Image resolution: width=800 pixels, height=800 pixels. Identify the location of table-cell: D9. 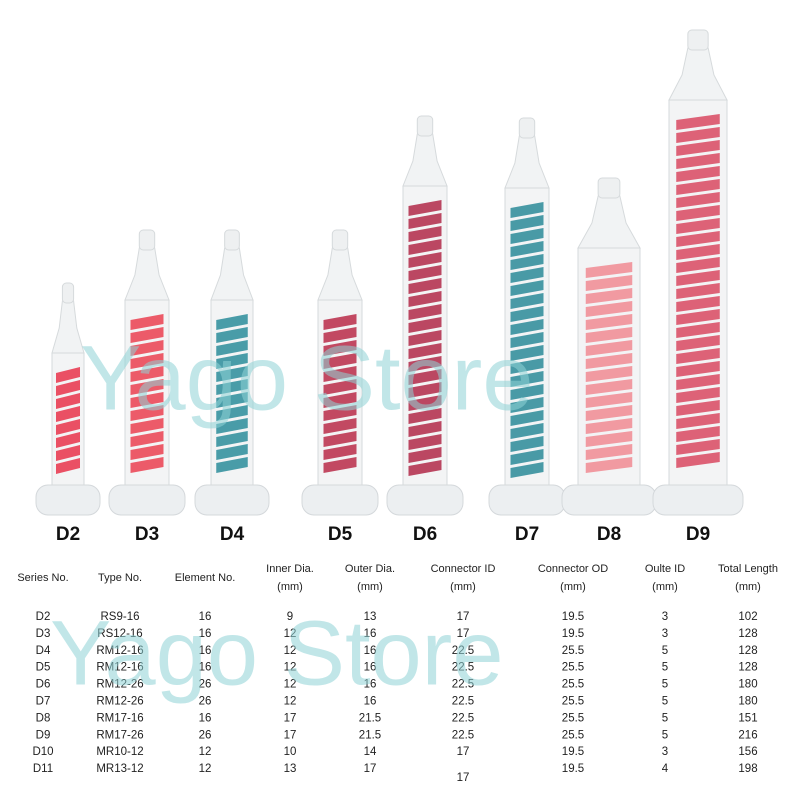
(43, 735).